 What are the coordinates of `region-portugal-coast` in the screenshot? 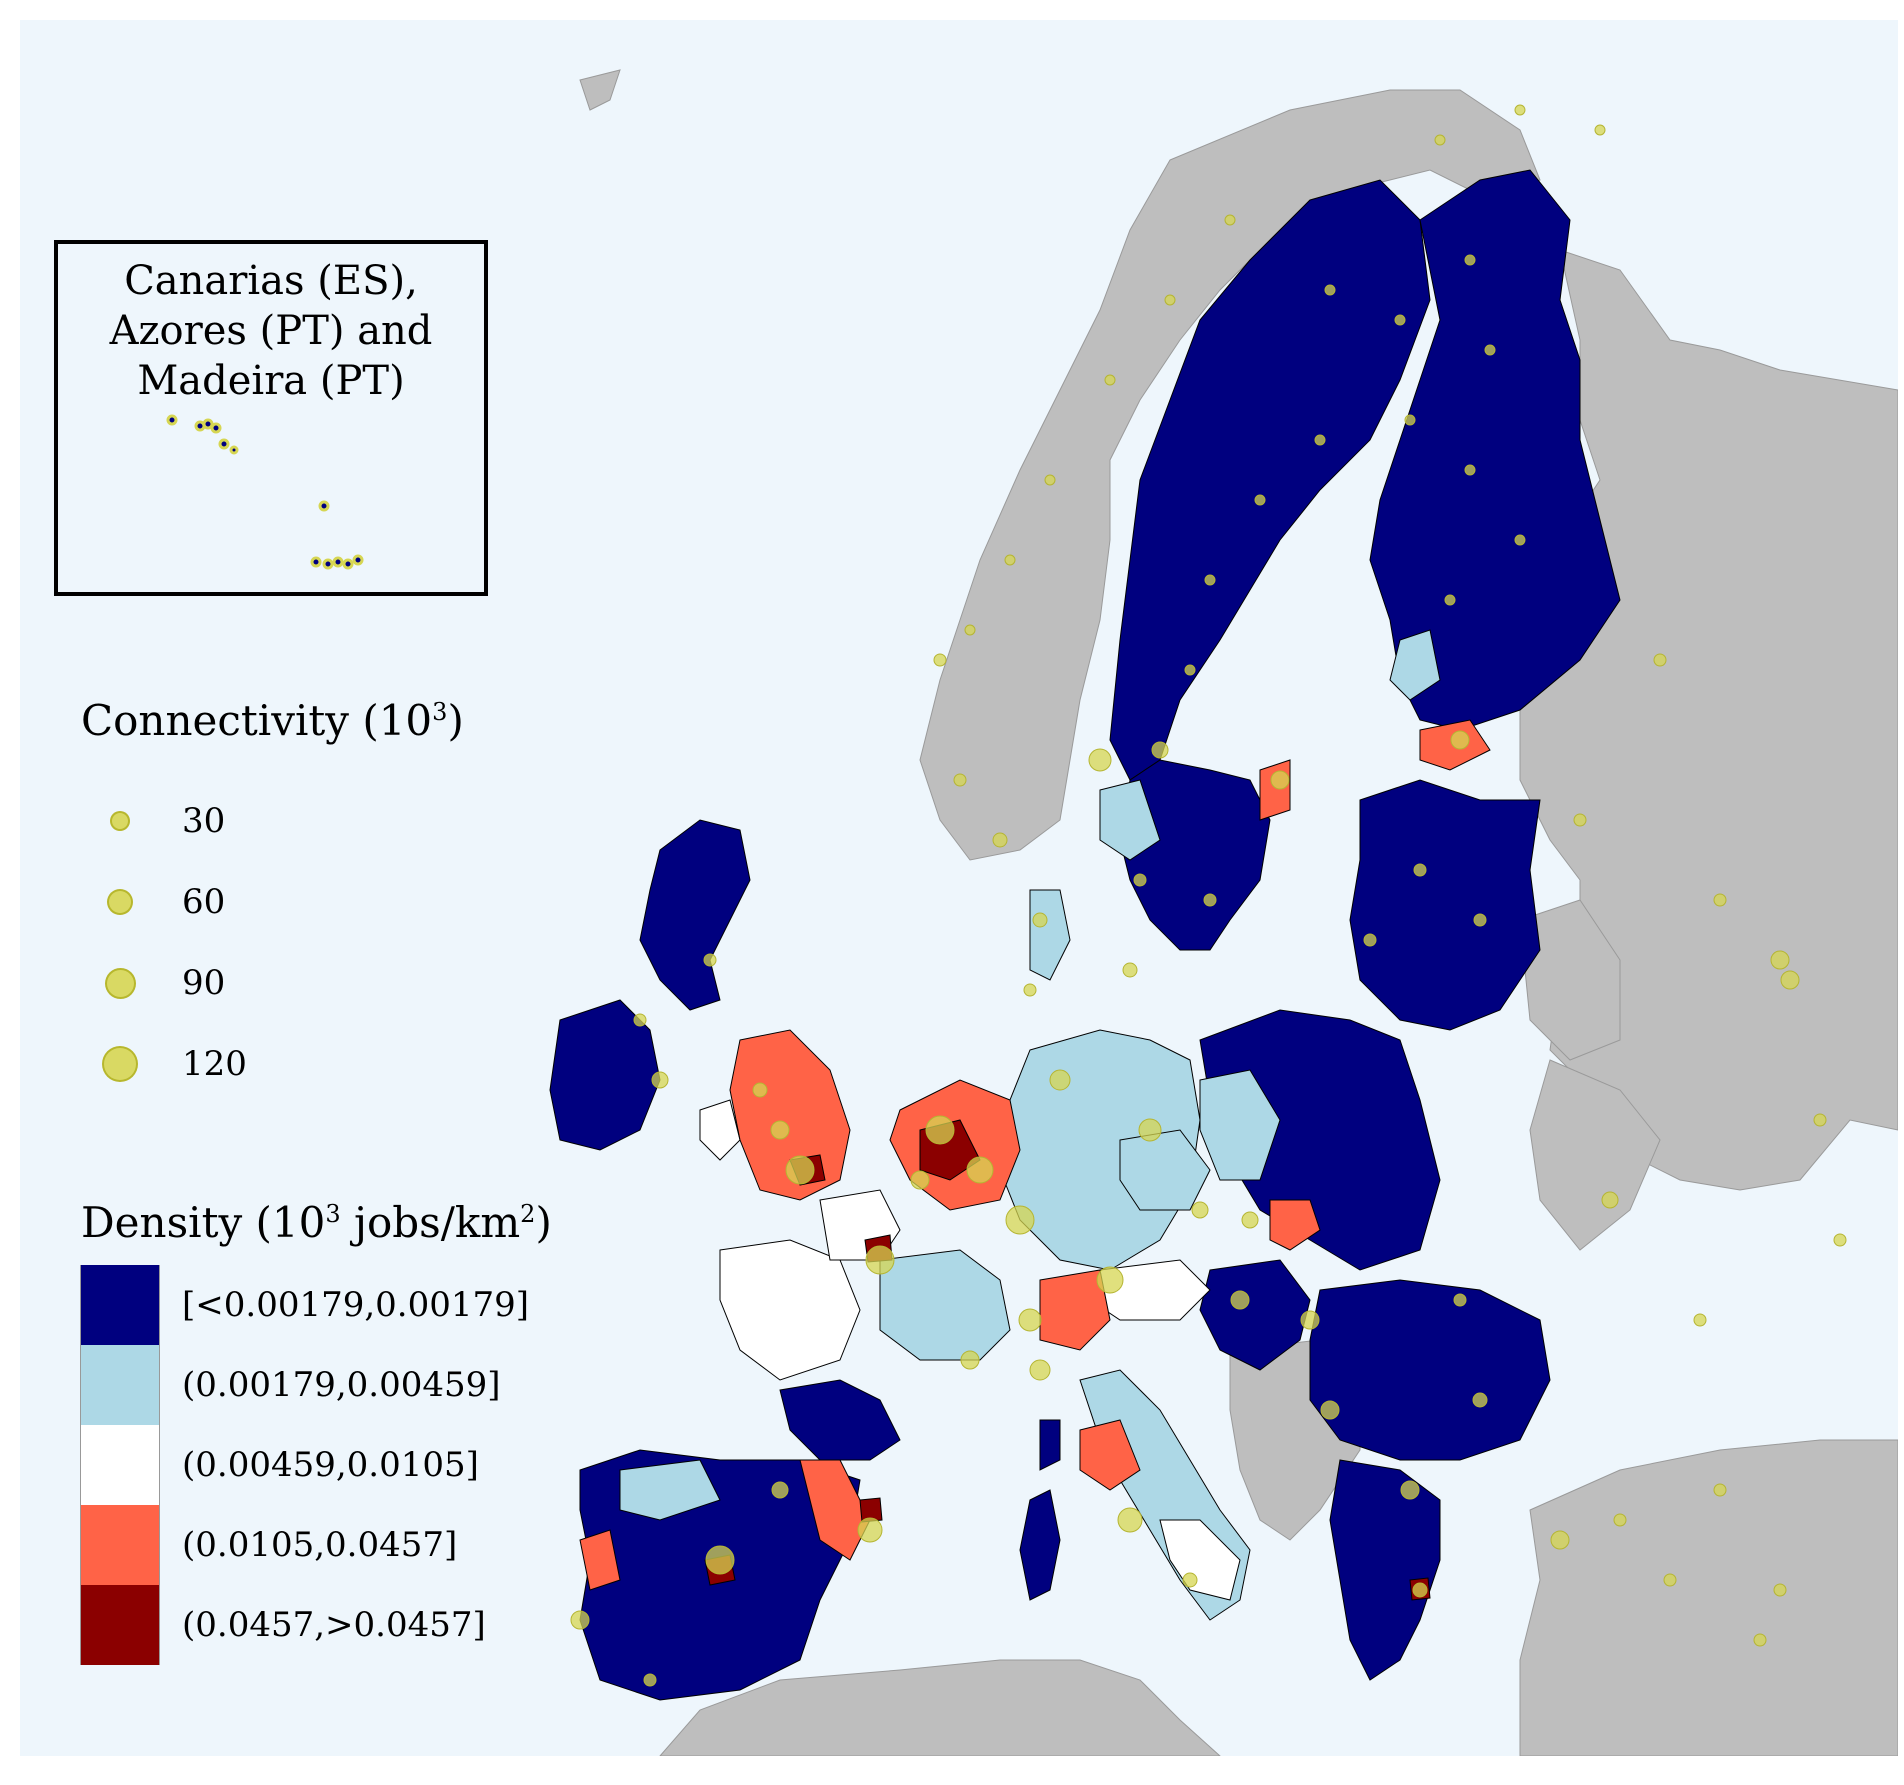 It's located at (600, 1560).